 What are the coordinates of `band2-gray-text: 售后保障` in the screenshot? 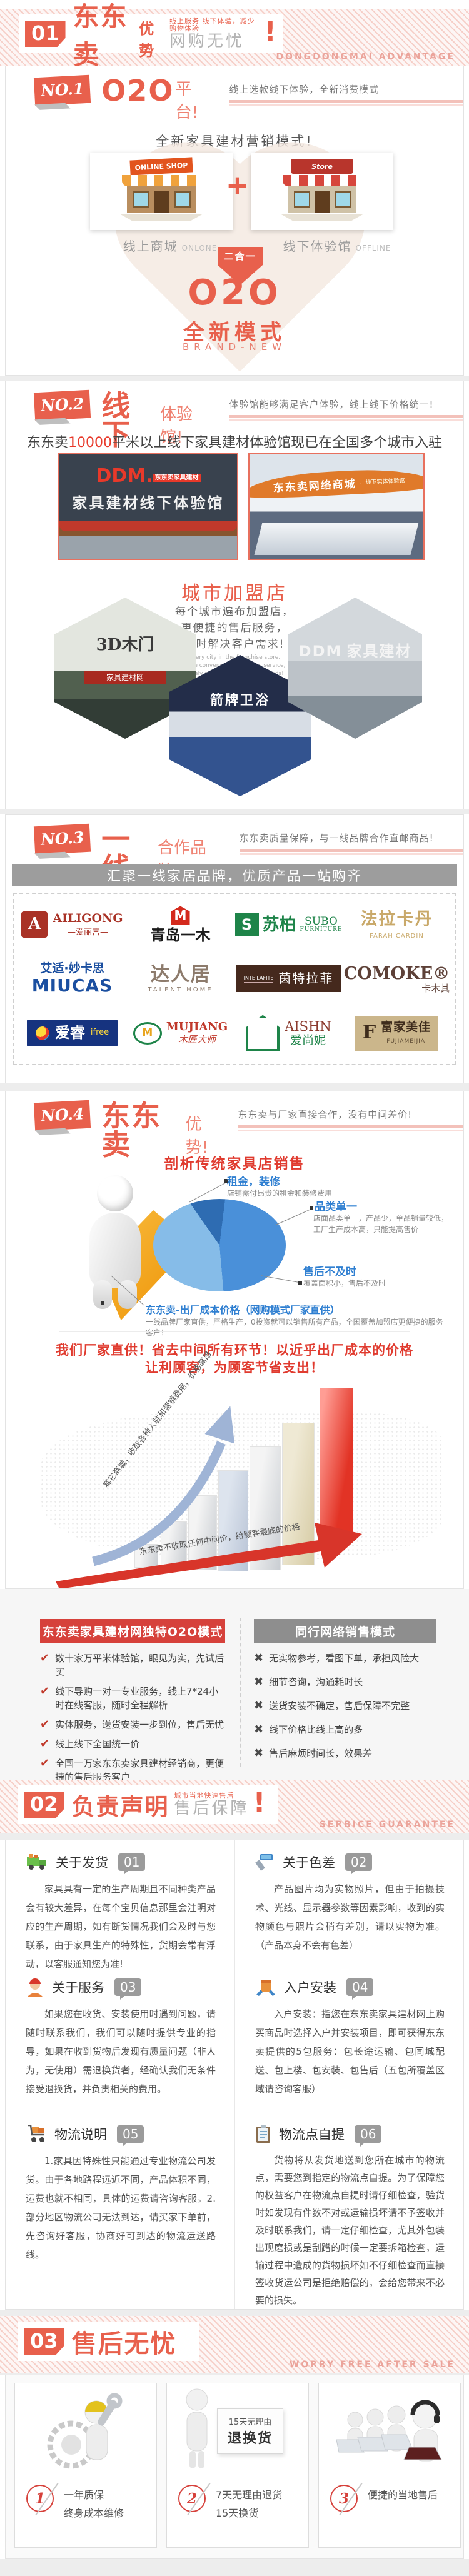 It's located at (212, 1808).